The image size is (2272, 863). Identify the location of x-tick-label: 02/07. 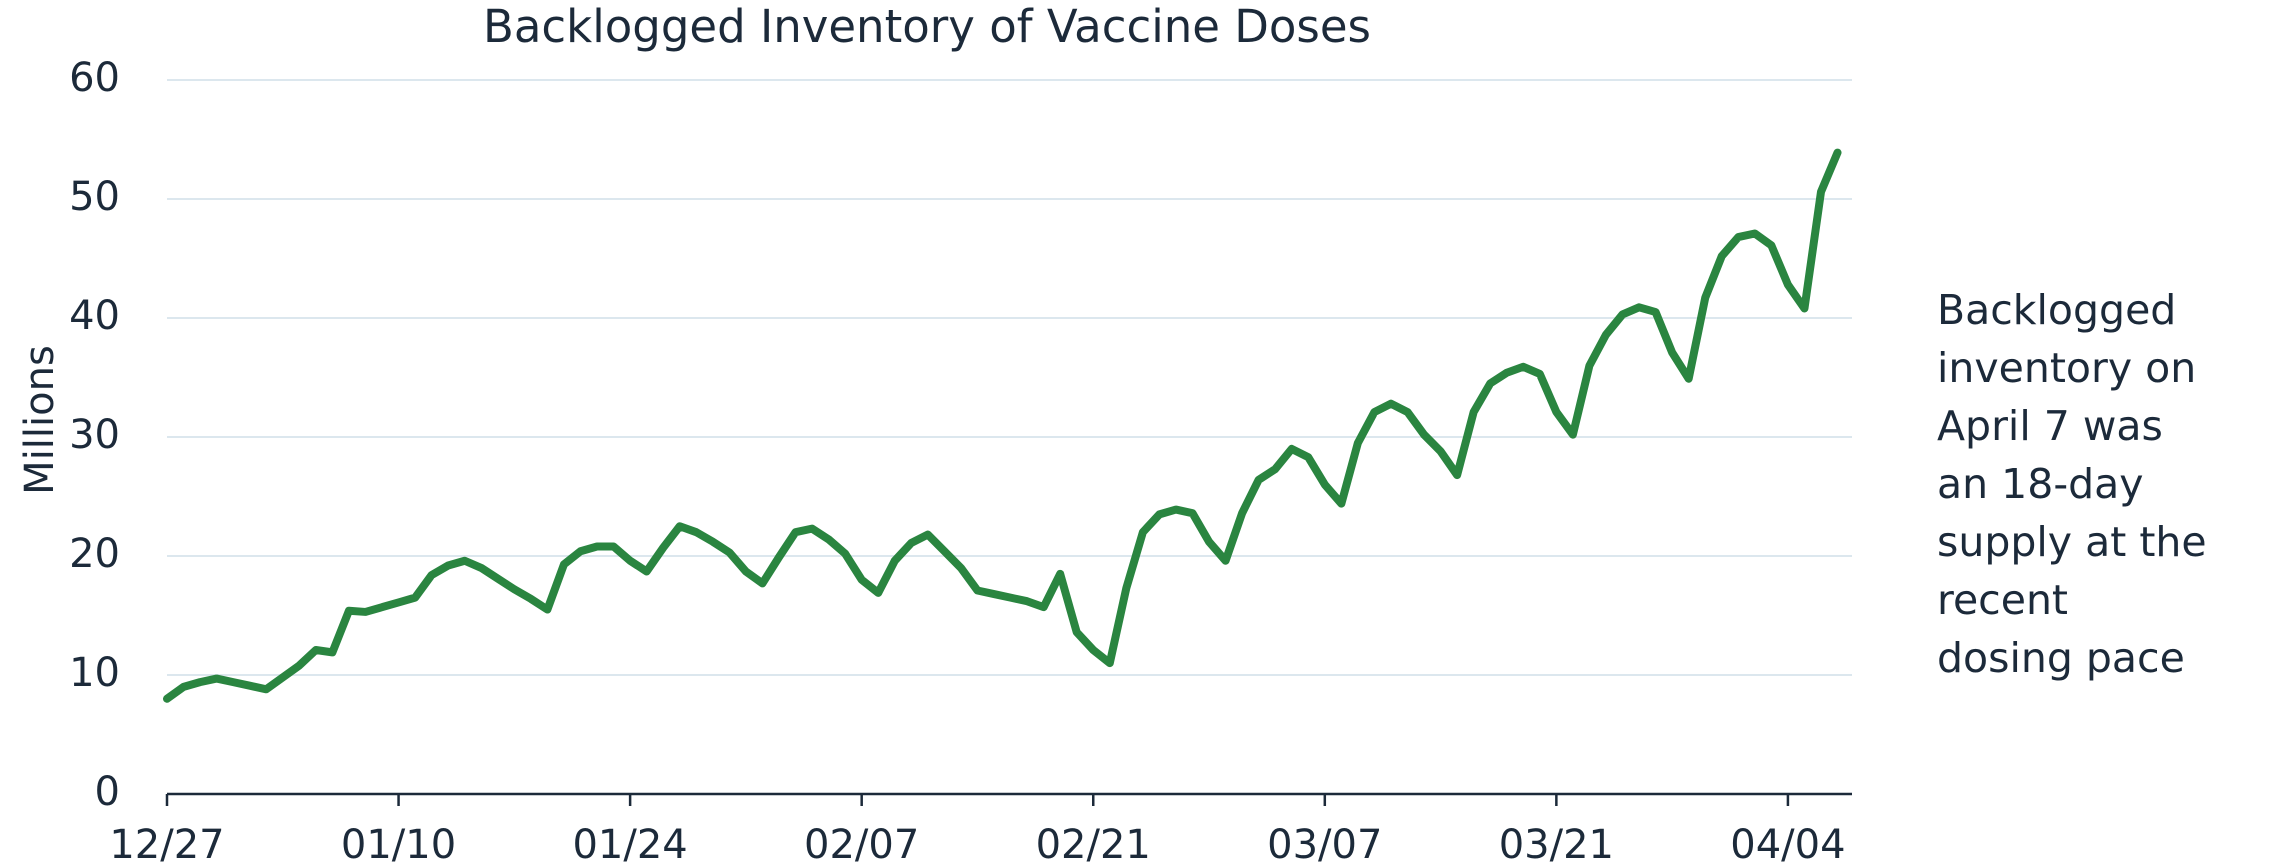
(861, 842).